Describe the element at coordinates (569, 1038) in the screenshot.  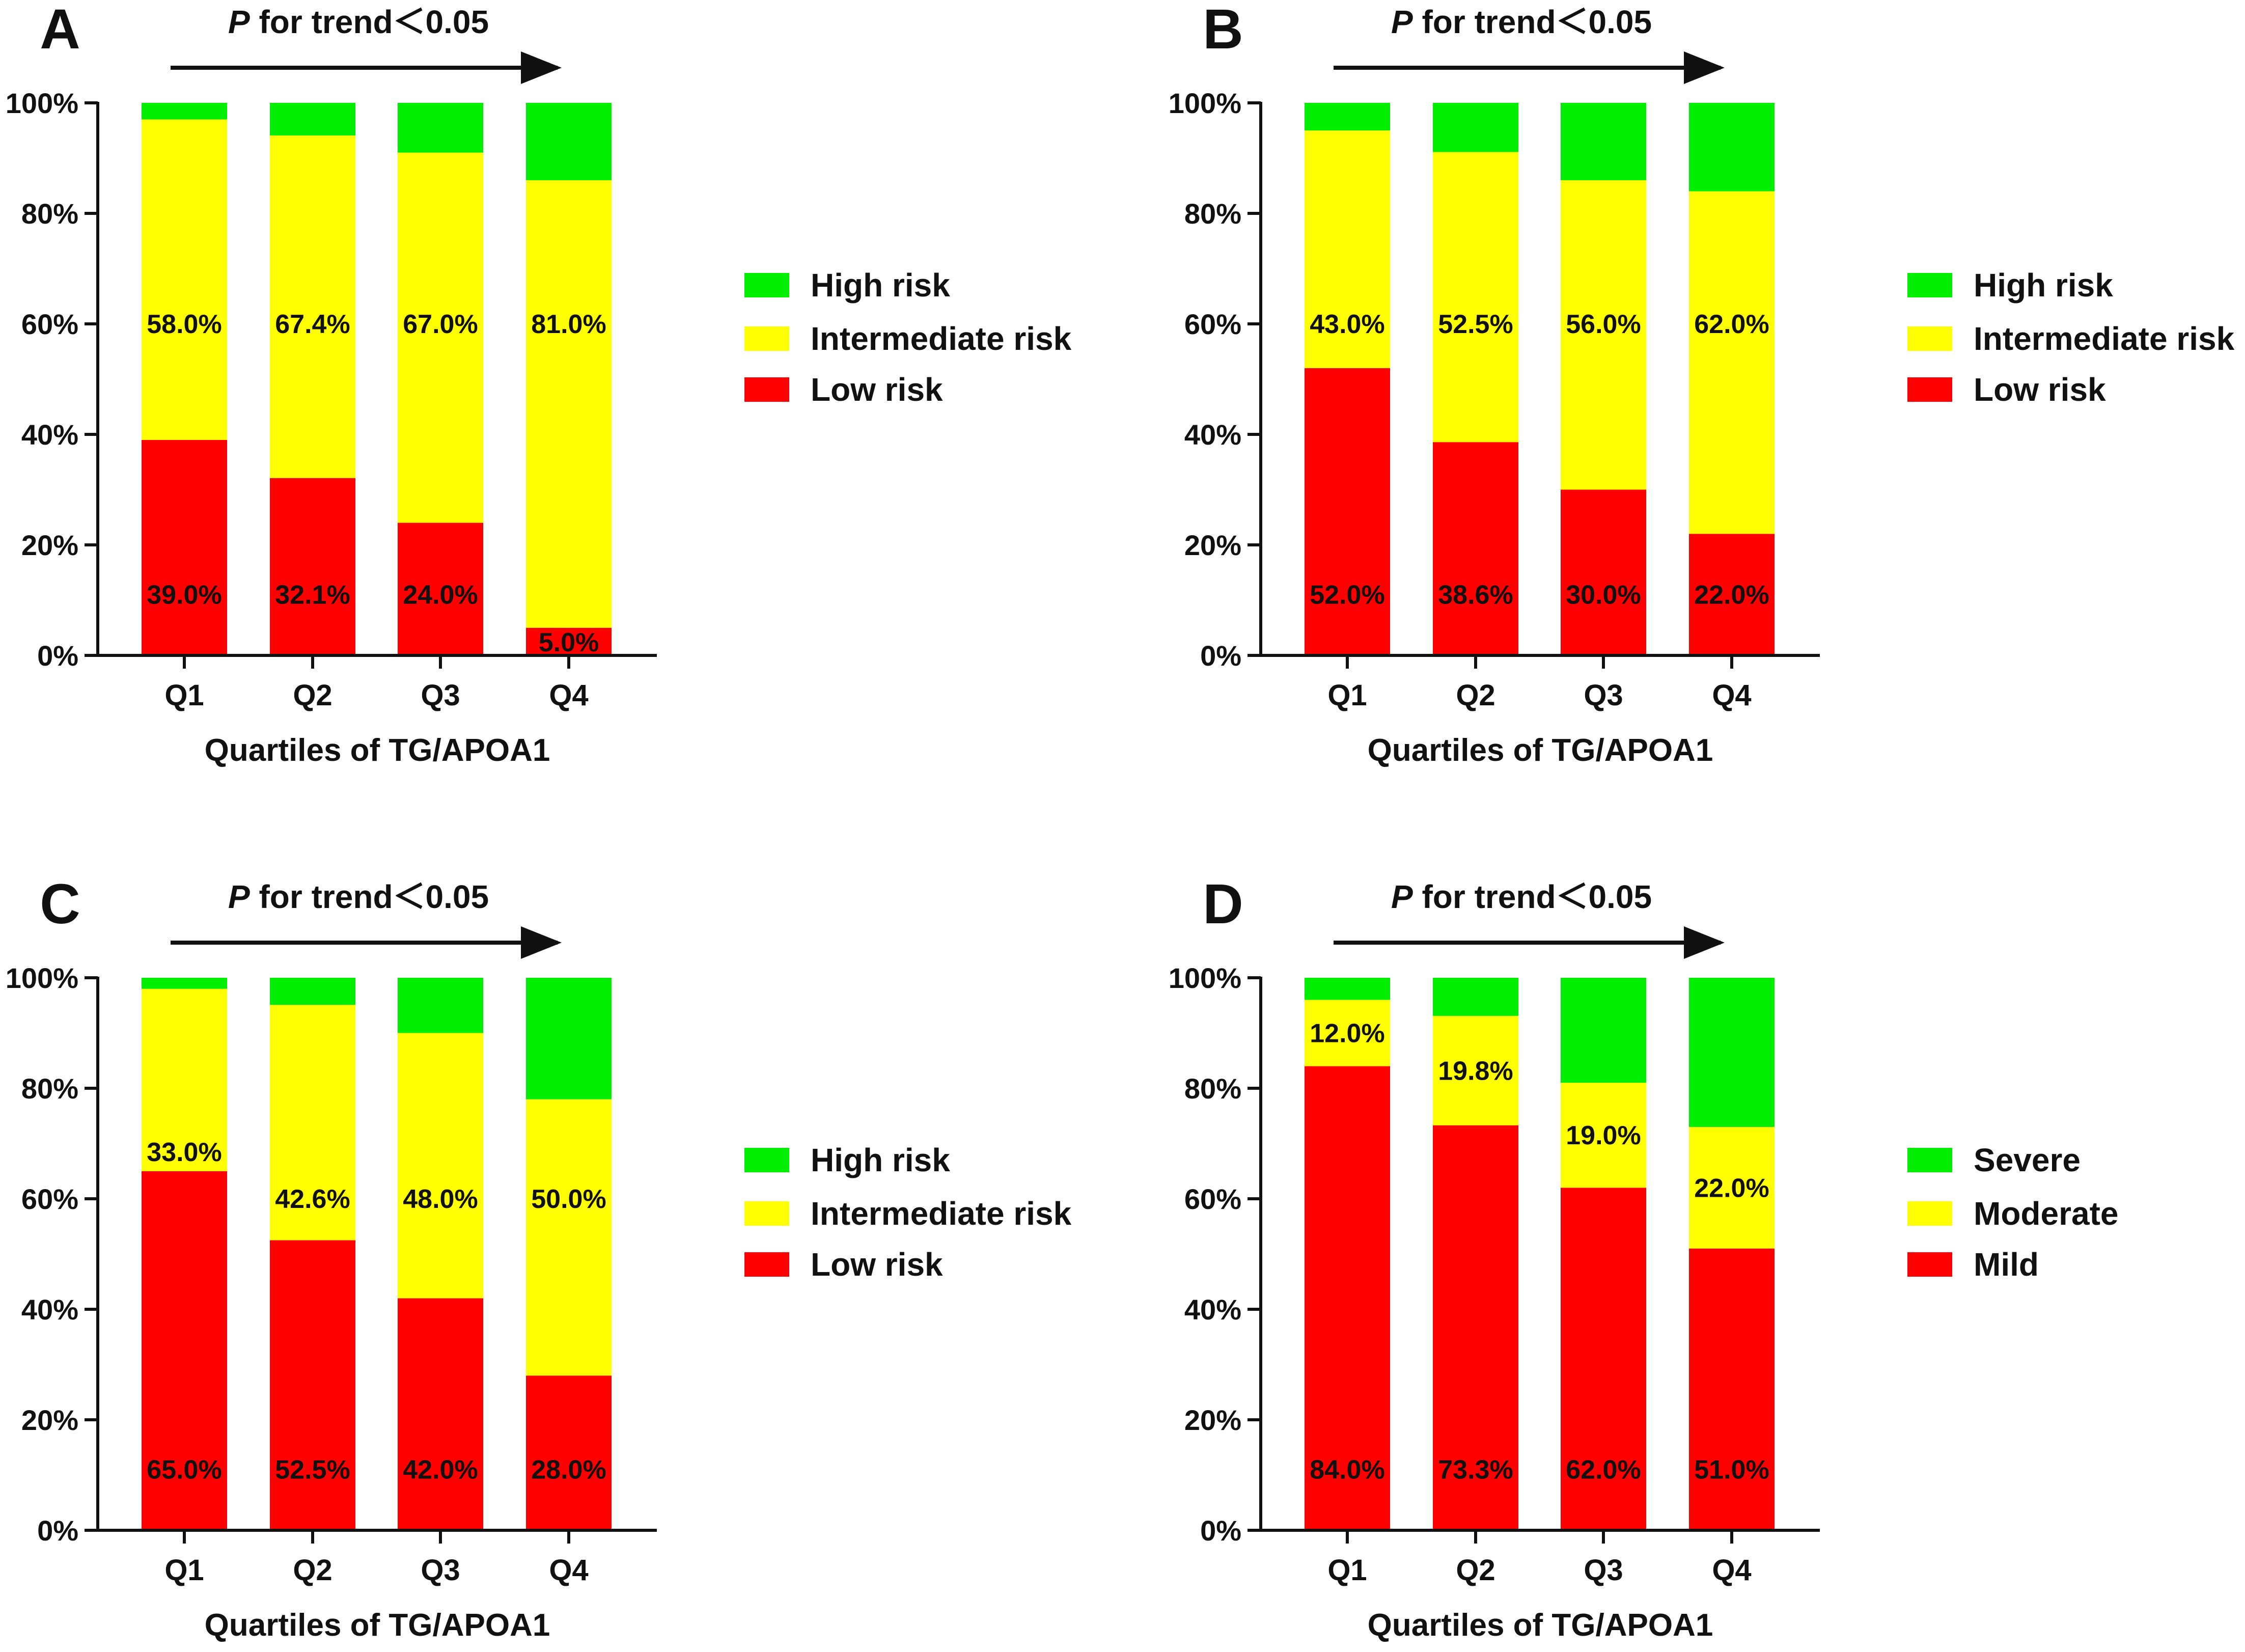
I see `bar-q4-high-risk` at that location.